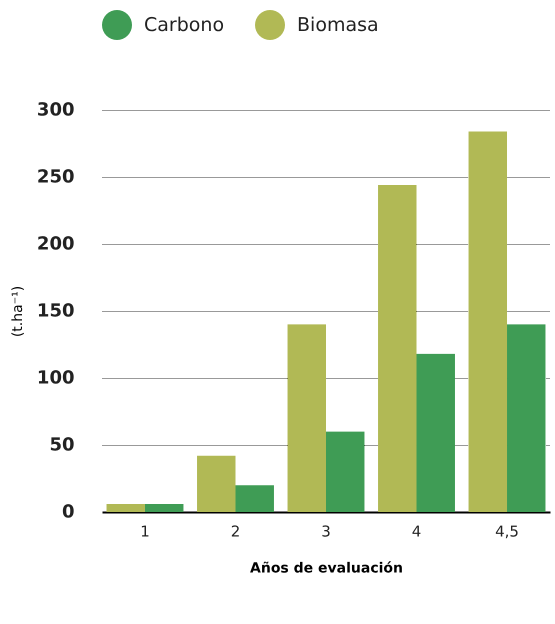 The height and width of the screenshot is (624, 555). I want to click on x-tick-label: 4, so click(417, 531).